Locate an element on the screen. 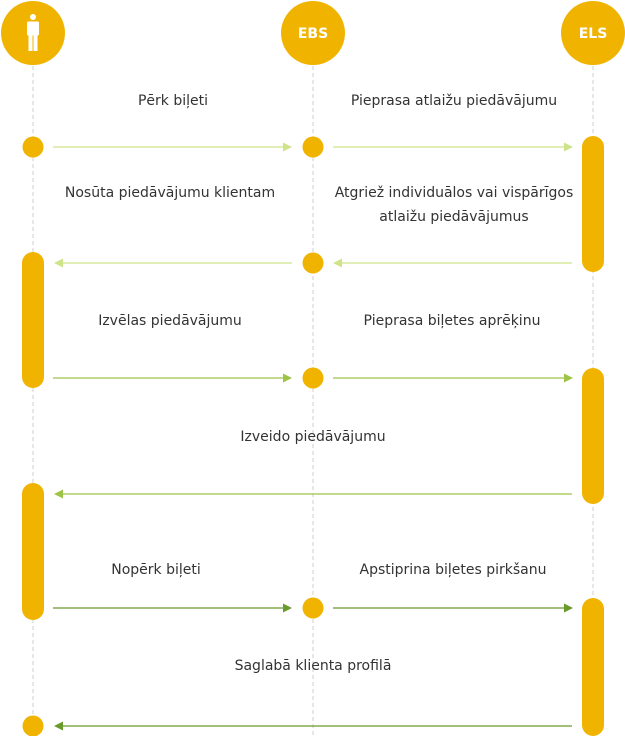  message-label: Atgriež individuālos vai vispārīgos is located at coordinates (454, 193).